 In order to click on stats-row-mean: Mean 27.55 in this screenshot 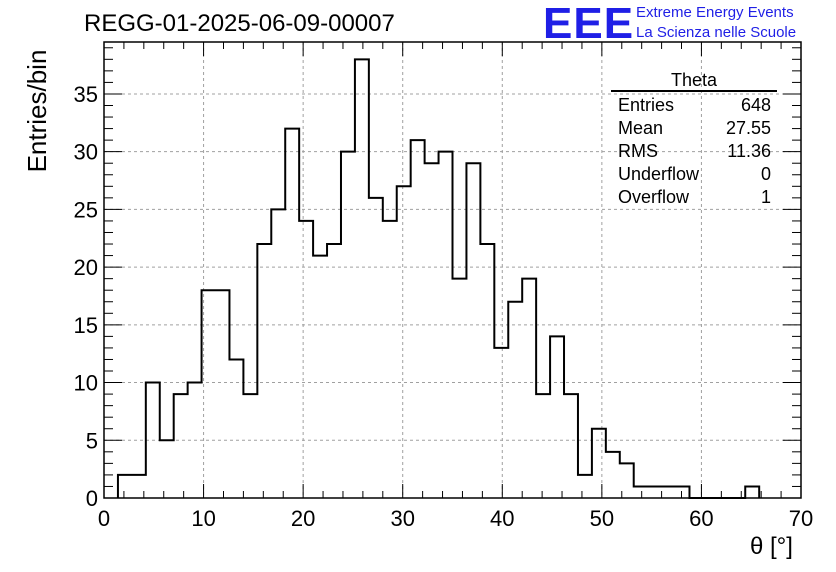, I will do `click(694, 128)`.